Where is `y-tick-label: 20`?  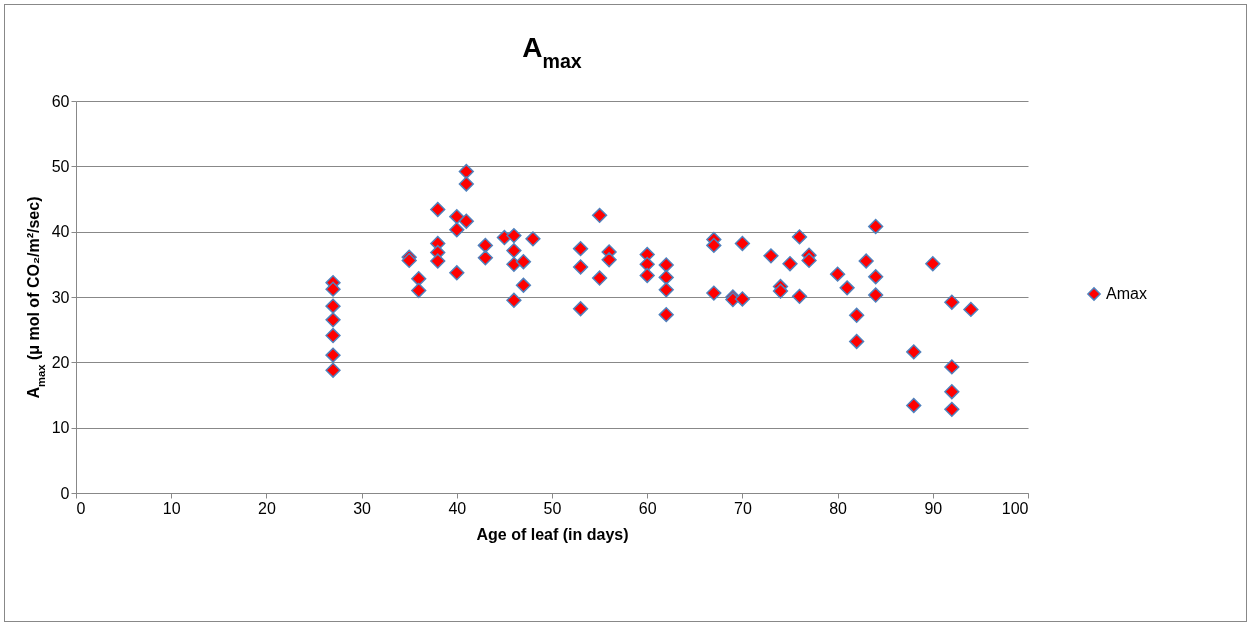 y-tick-label: 20 is located at coordinates (60, 362).